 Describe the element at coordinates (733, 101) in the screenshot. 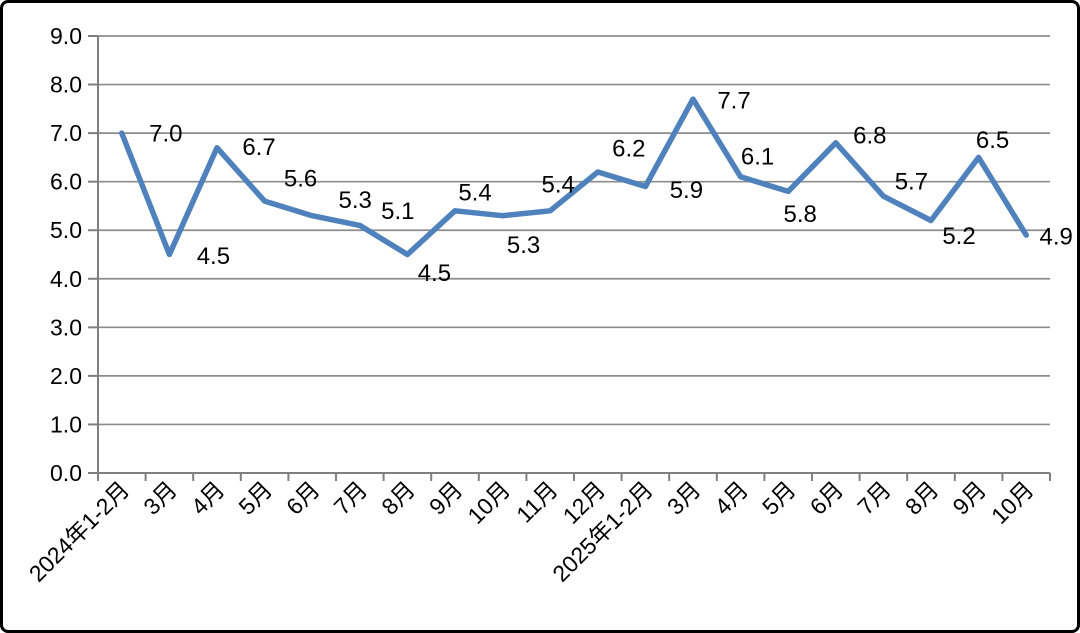

I see `data-point-label: 7.7` at that location.